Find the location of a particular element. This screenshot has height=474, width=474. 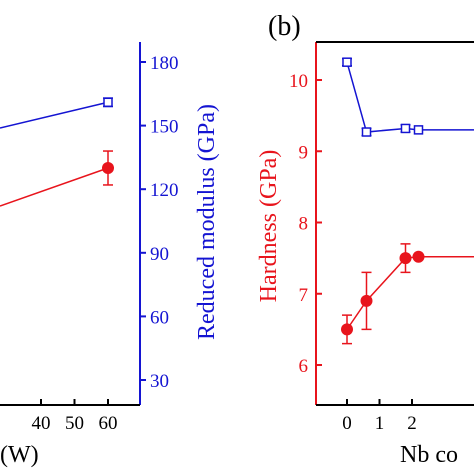

panel-b-y-tick-label-9: 9 is located at coordinates (304, 152).